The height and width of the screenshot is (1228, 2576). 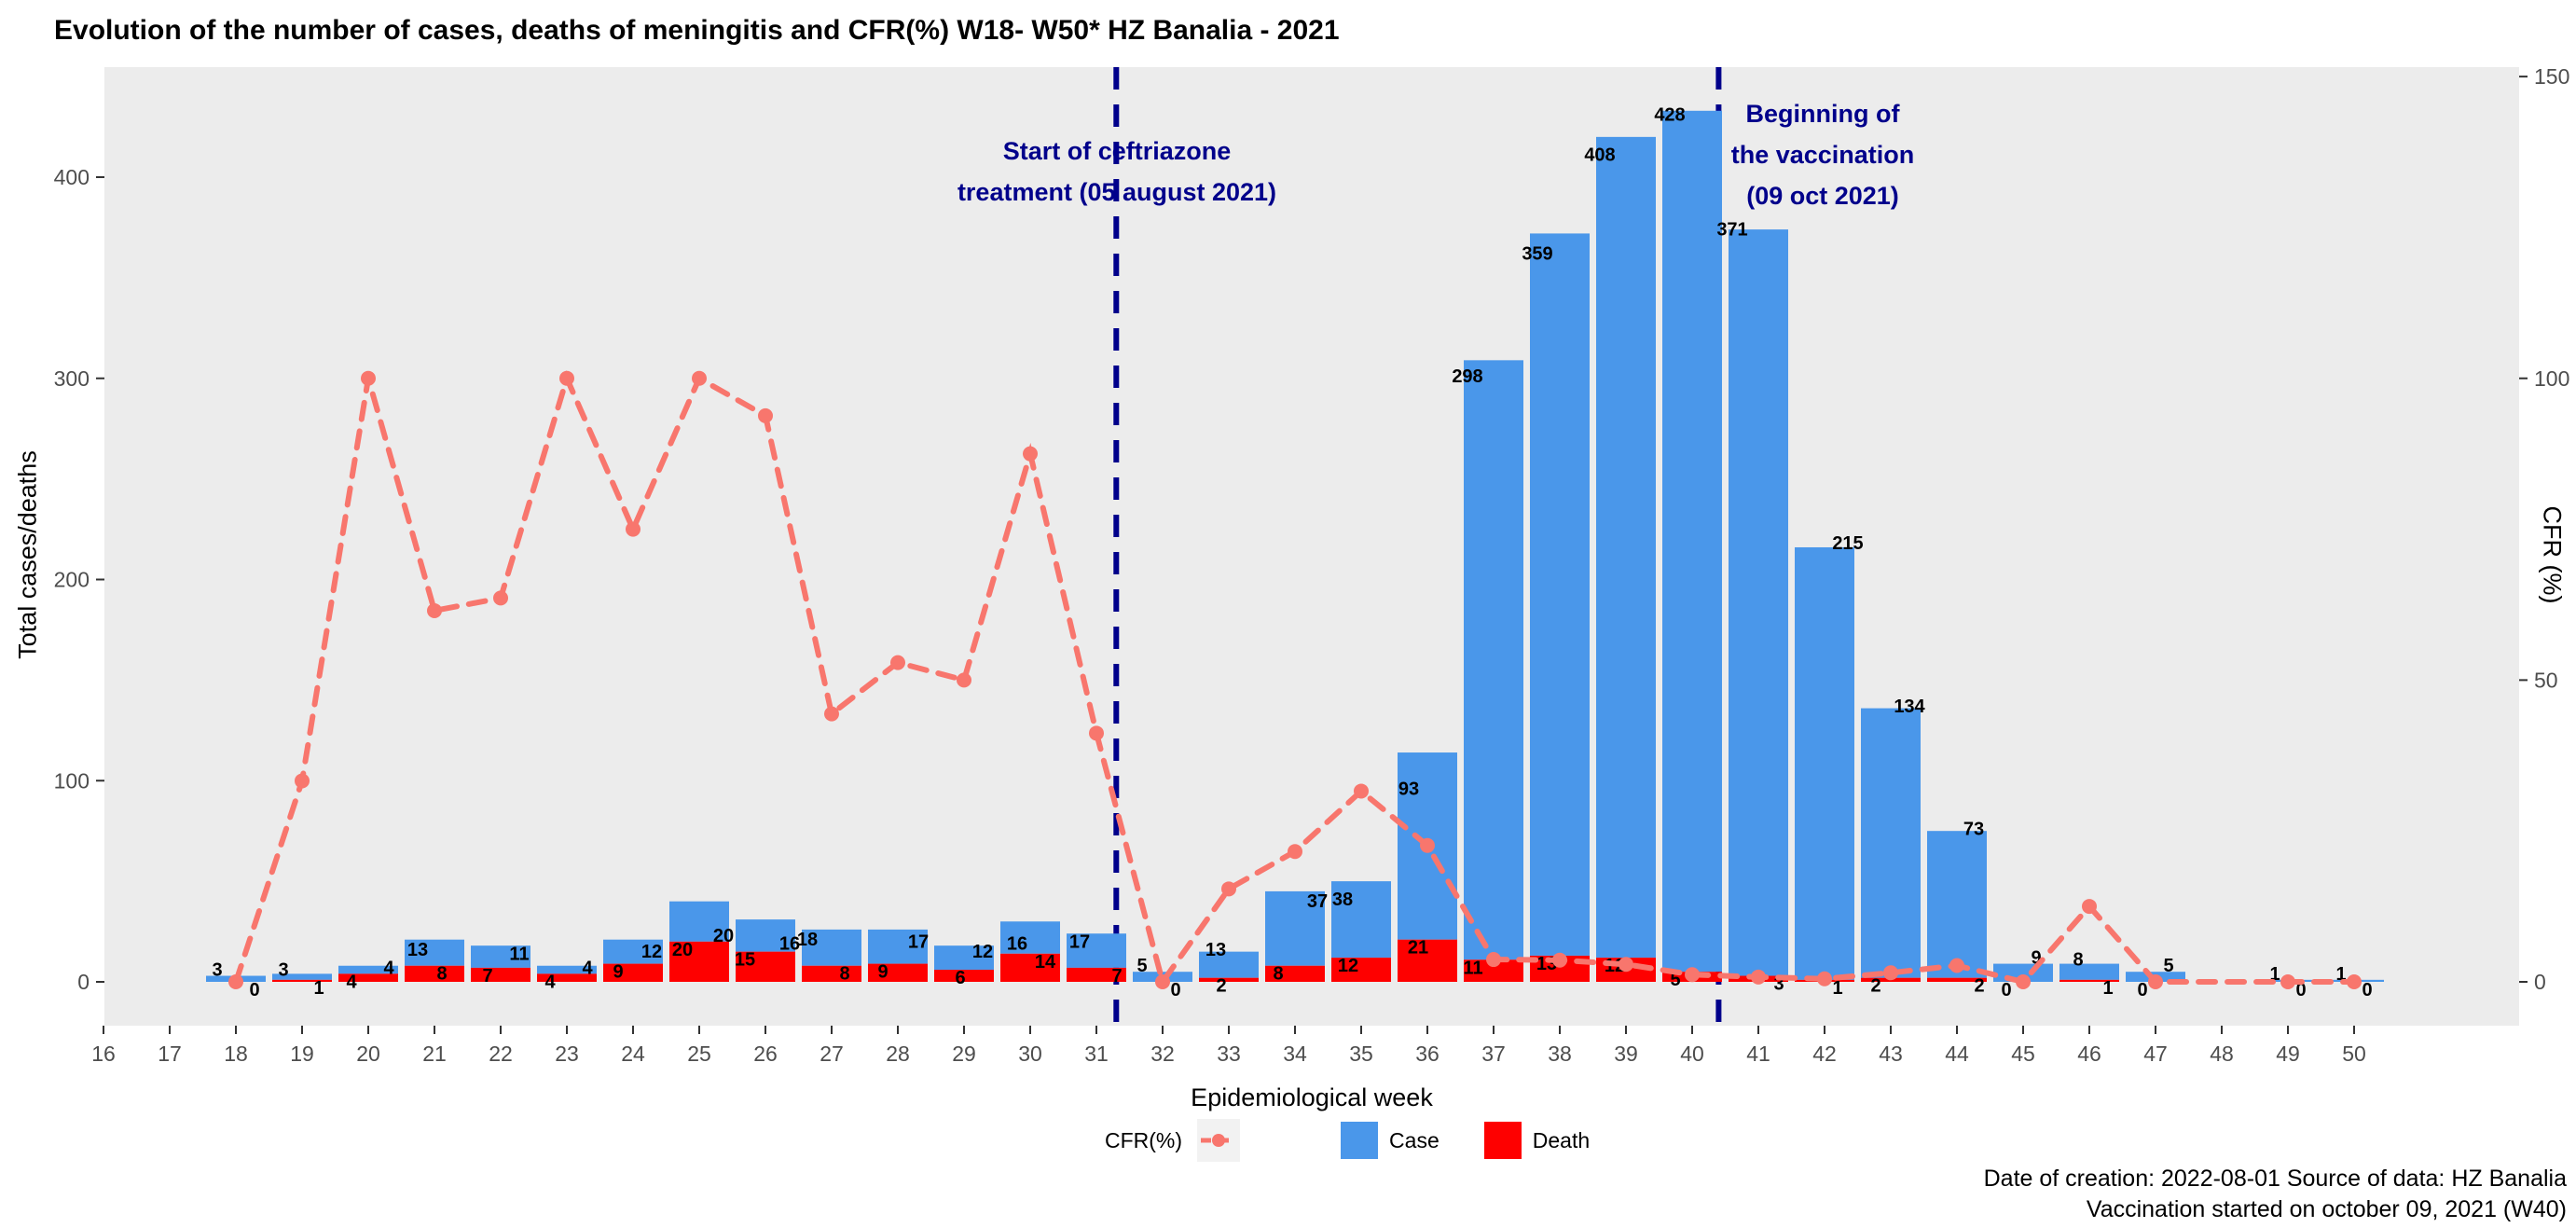 What do you see at coordinates (1823, 196) in the screenshot?
I see `vaccination-annotation-line3: (09 oct 2021)` at bounding box center [1823, 196].